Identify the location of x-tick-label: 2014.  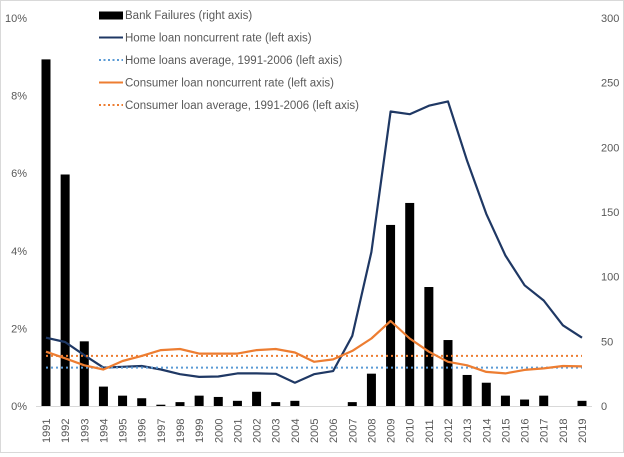
(487, 431).